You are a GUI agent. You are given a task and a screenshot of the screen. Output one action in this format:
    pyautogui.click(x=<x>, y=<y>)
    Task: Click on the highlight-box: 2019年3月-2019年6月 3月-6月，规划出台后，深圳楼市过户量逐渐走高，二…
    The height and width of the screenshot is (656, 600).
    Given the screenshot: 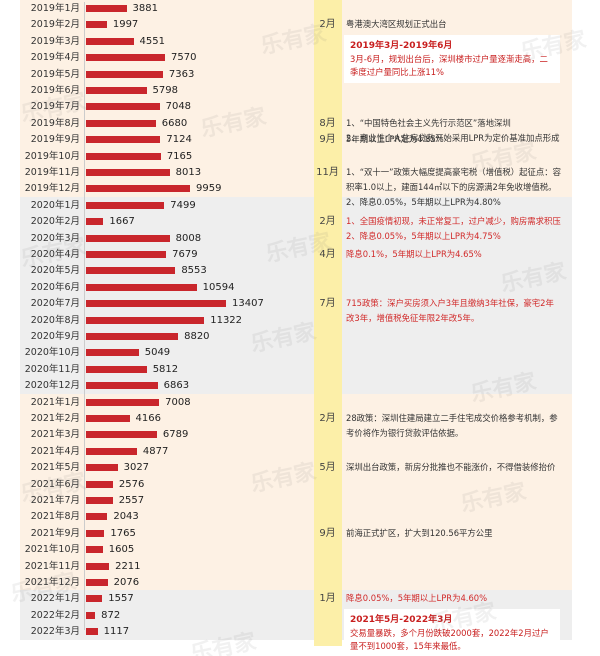 What is the action you would take?
    pyautogui.click(x=452, y=58)
    